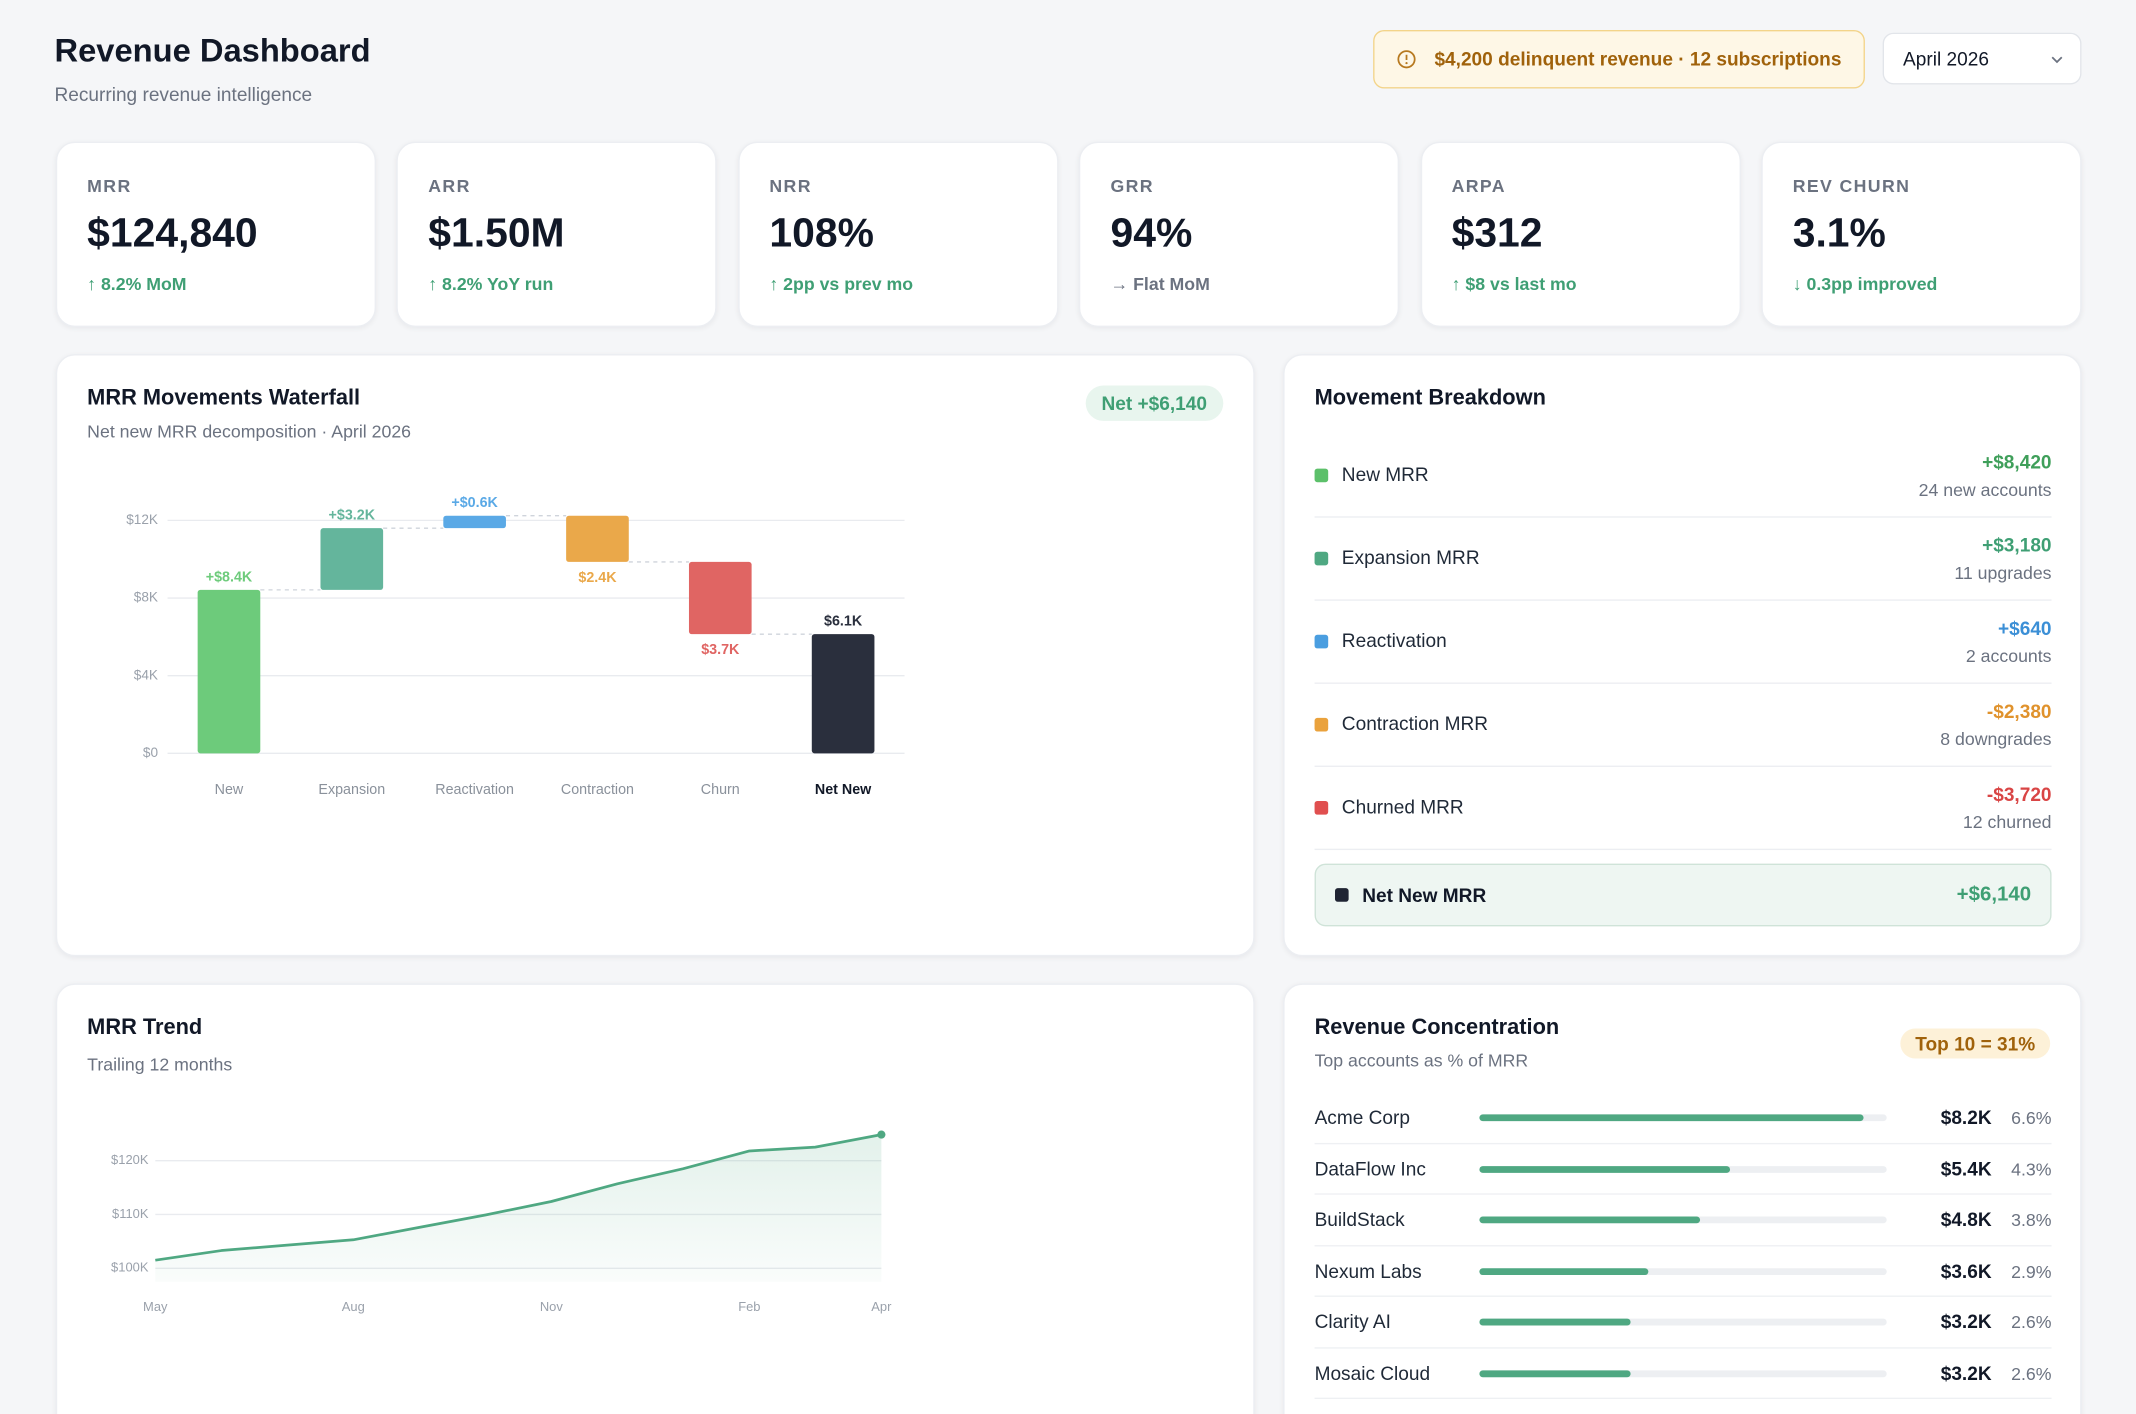  Describe the element at coordinates (1994, 894) in the screenshot. I see `net-amount: +$6,140` at that location.